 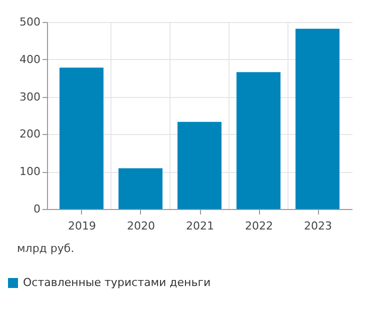 What do you see at coordinates (30, 171) in the screenshot?
I see `y-tick-label: 100` at bounding box center [30, 171].